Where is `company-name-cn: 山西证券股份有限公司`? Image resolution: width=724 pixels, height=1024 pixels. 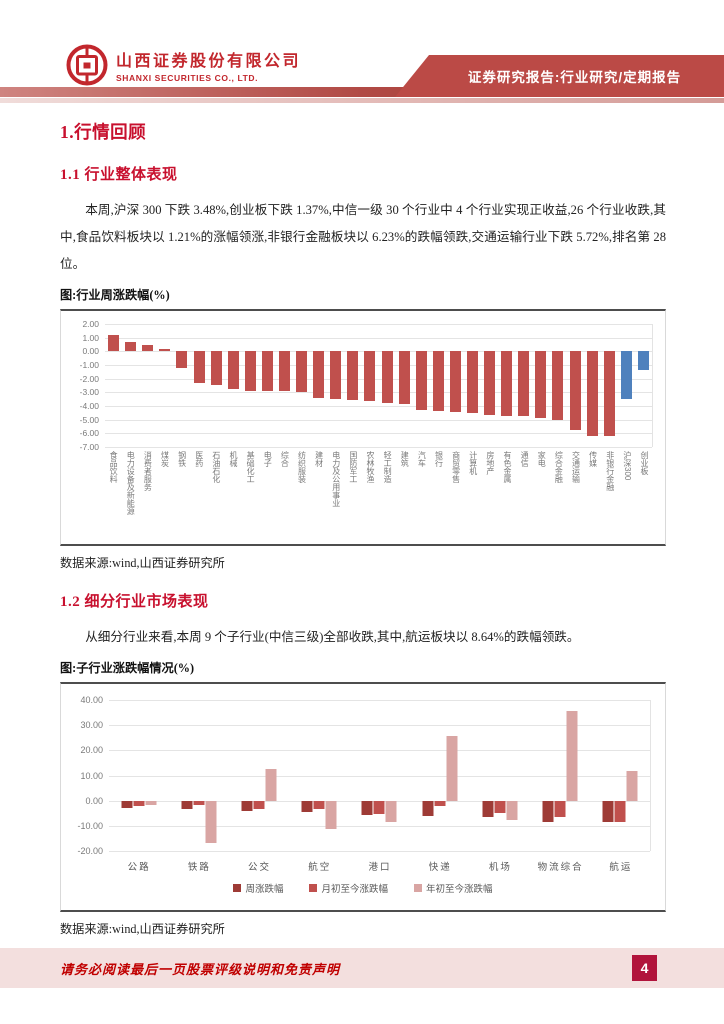
company-name-cn: 山西证券股份有限公司 is located at coordinates (209, 61).